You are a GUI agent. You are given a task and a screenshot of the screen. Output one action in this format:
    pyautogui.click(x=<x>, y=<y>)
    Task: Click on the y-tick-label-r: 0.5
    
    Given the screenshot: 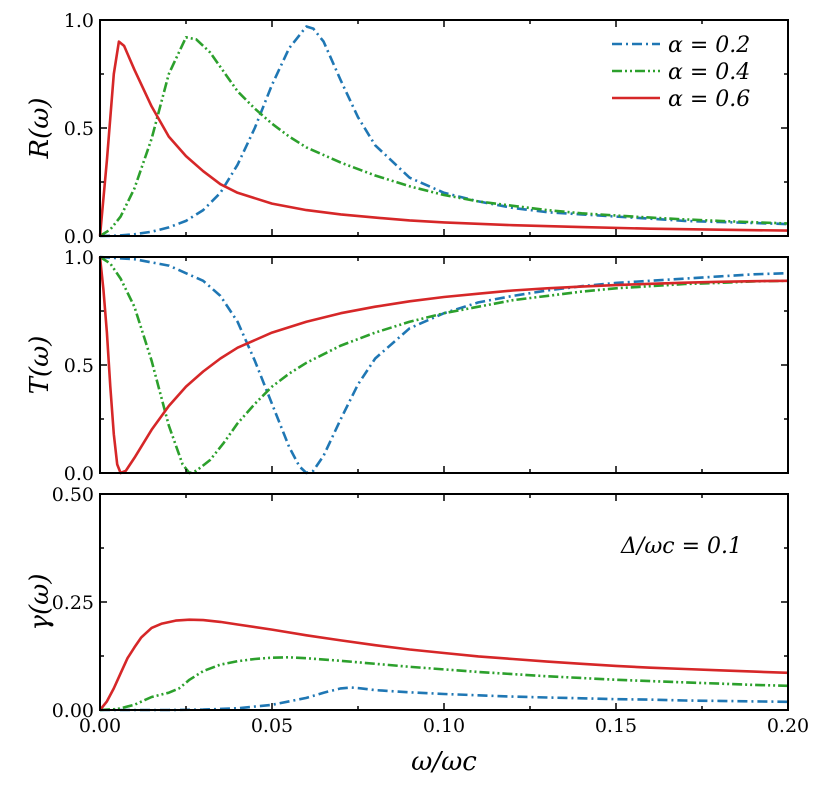 What is the action you would take?
    pyautogui.click(x=79, y=129)
    